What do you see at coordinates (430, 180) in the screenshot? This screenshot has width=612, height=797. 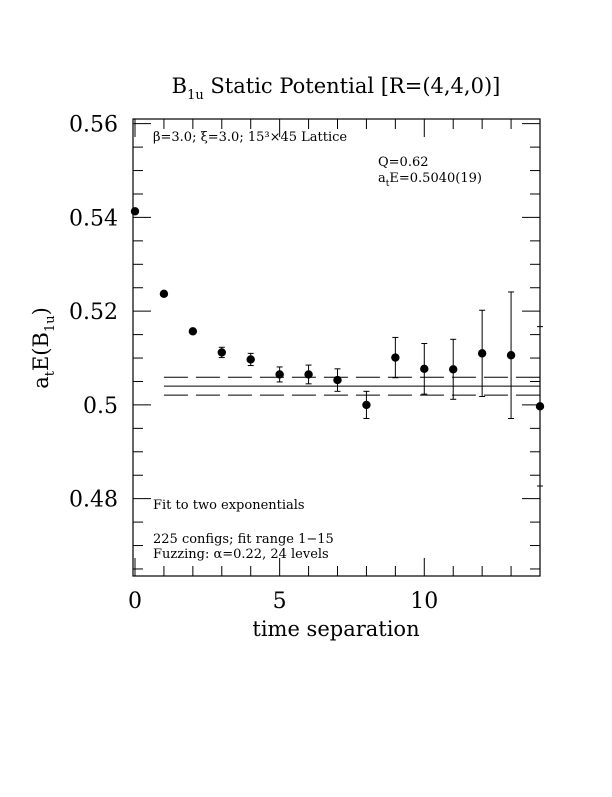 I see `annotation-energy: atE=0.5040(19)` at bounding box center [430, 180].